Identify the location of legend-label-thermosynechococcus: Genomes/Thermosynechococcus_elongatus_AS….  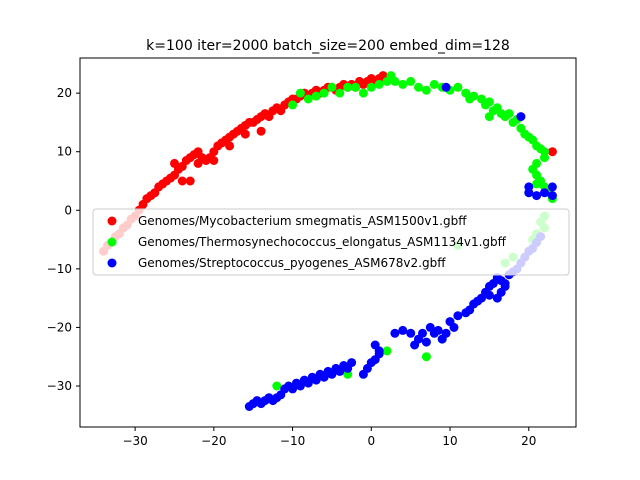
(322, 242).